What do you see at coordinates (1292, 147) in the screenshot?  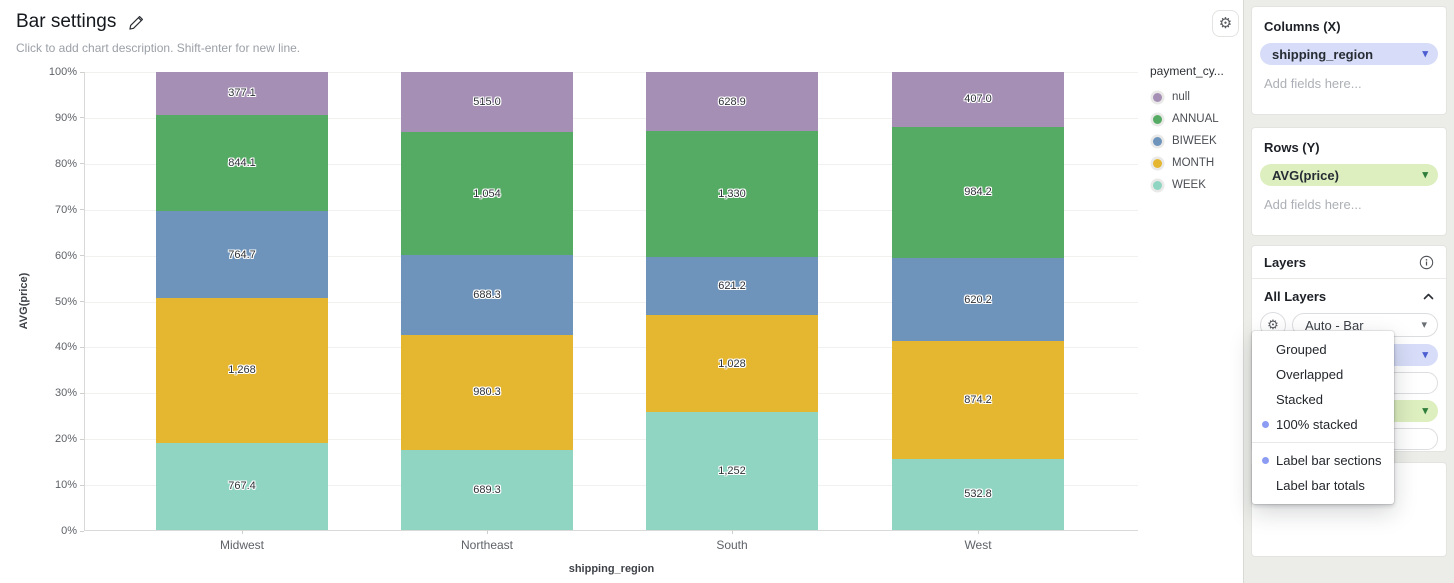 I see `rows-card-title: Rows (Y)` at bounding box center [1292, 147].